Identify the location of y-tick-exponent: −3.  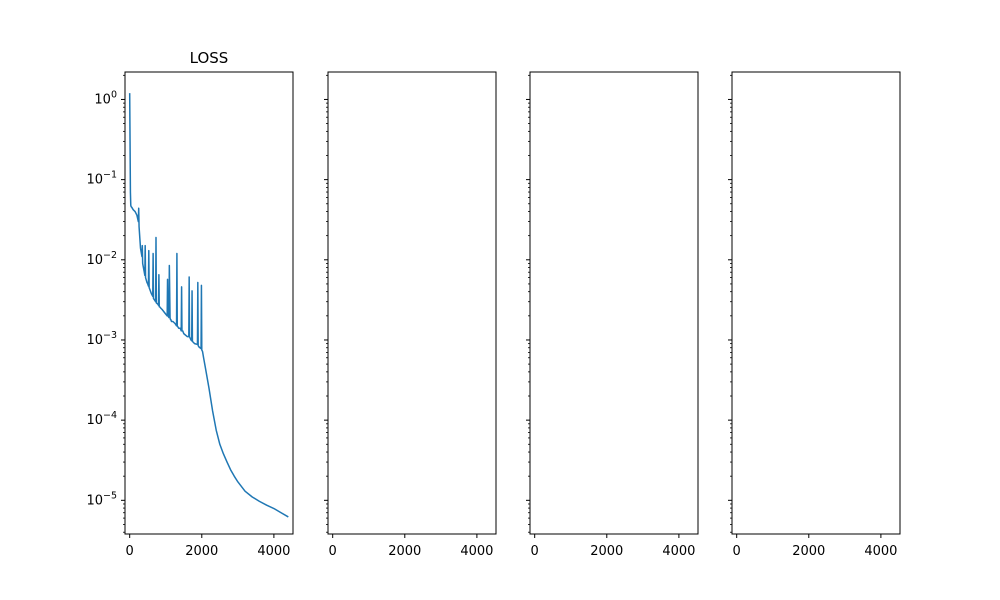
(110, 335).